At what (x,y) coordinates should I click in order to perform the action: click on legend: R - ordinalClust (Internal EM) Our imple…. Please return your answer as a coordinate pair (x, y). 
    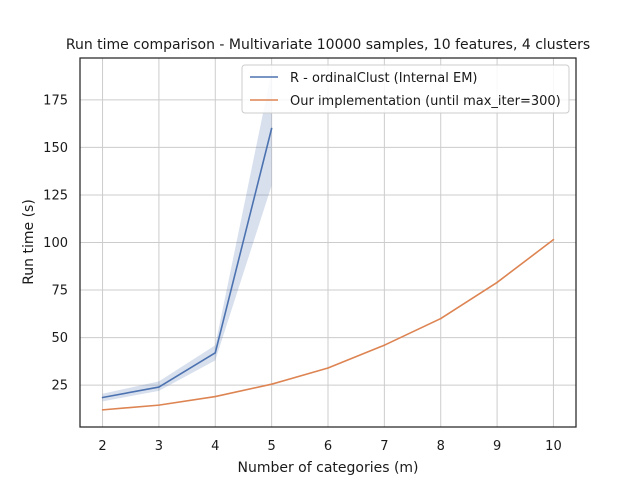
    Looking at the image, I should click on (405, 89).